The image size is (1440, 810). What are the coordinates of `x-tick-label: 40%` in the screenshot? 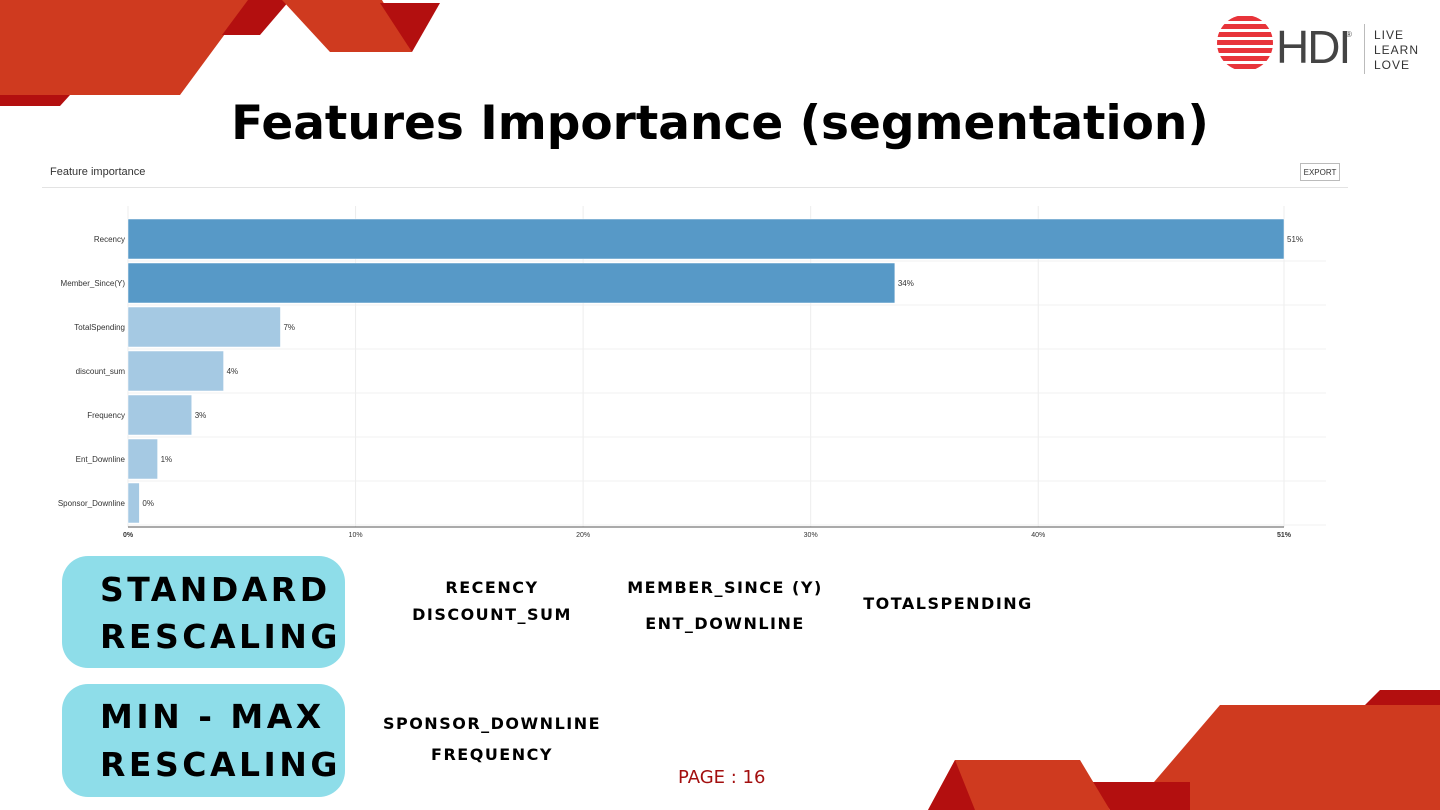 It's located at (1038, 535).